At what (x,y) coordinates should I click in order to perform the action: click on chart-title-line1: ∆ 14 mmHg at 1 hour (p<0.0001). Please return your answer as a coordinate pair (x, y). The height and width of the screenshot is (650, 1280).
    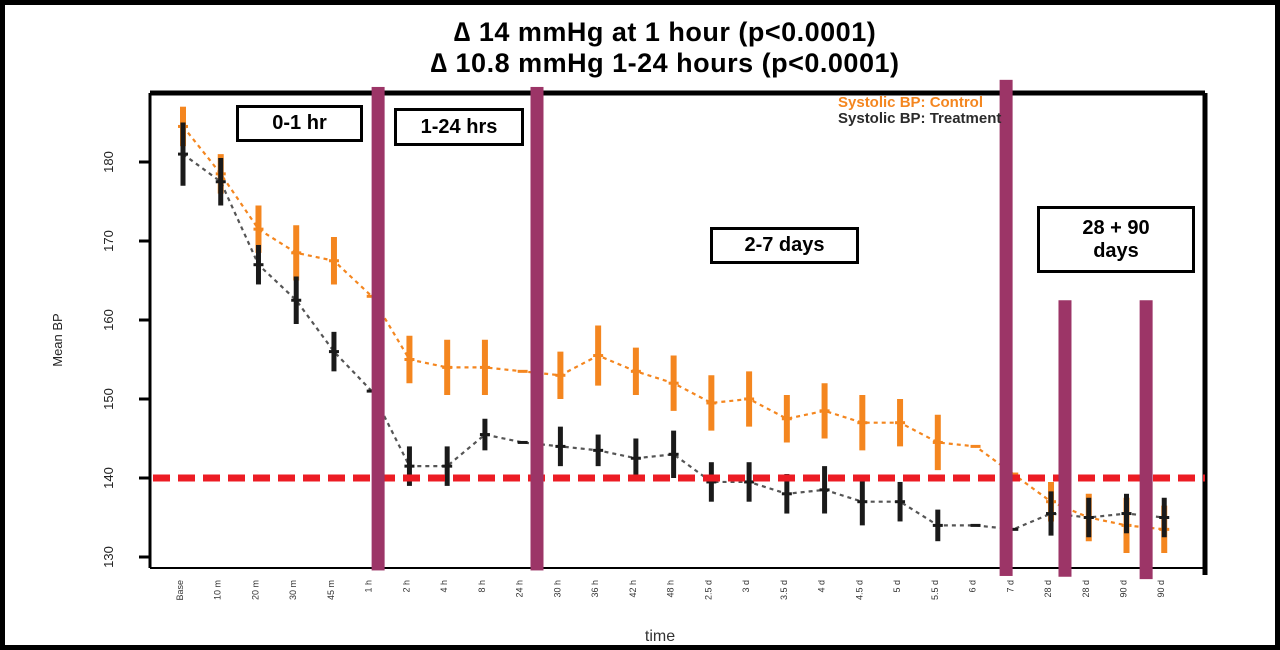
    Looking at the image, I should click on (665, 32).